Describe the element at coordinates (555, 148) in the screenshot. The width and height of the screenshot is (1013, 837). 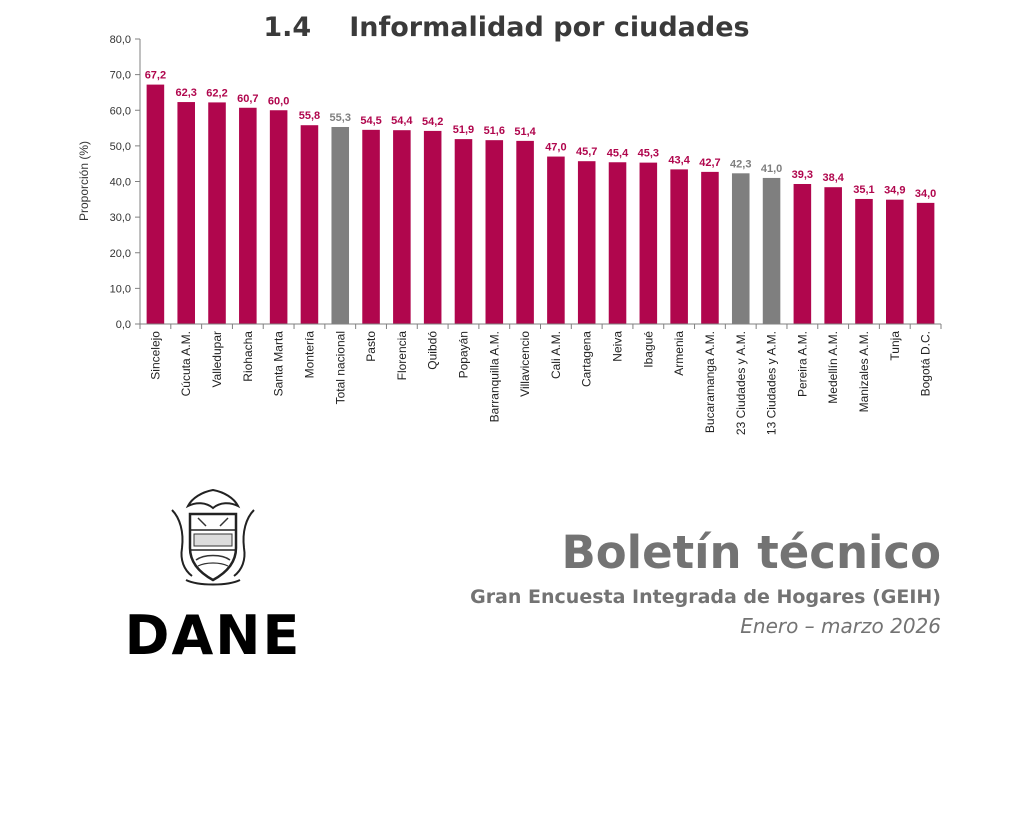
I see `value-label: 47,0` at that location.